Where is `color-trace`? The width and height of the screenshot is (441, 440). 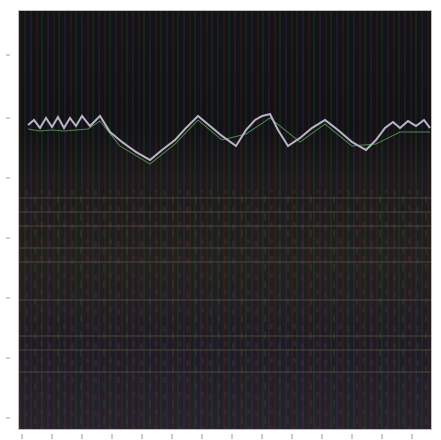 color-trace is located at coordinates (228, 141).